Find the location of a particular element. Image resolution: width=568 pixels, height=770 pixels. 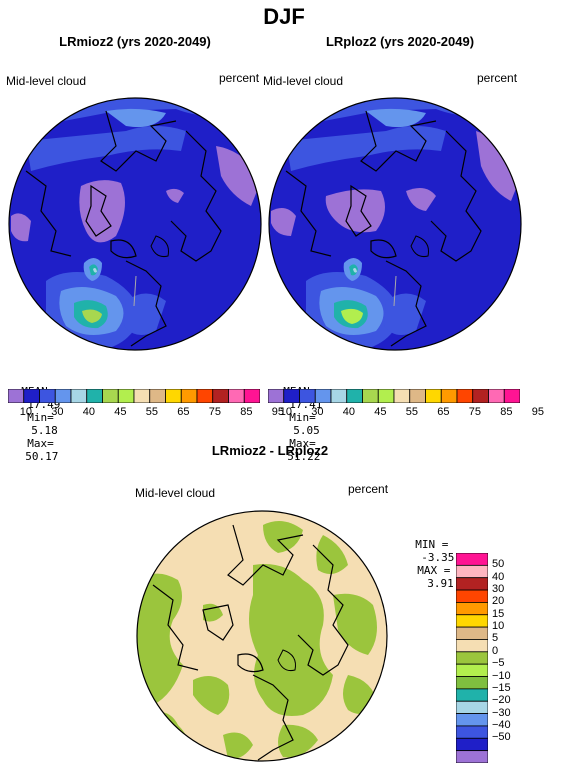

panel-2-colorbar-tick-label: 95 is located at coordinates (537, 412).